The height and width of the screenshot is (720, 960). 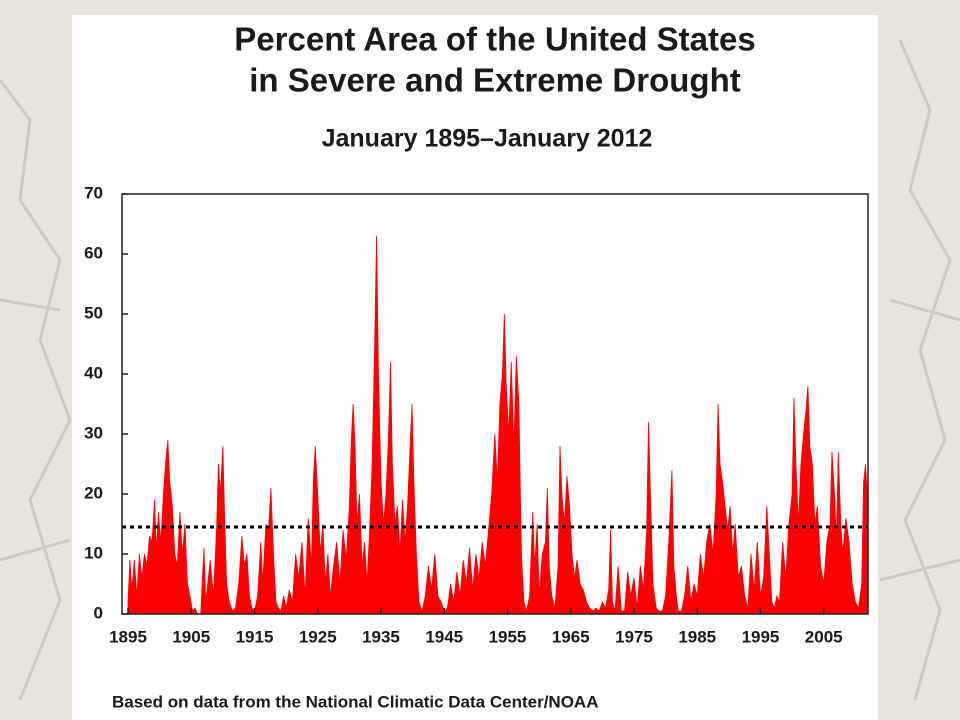 What do you see at coordinates (93, 432) in the screenshot?
I see `y-tick-label: 30` at bounding box center [93, 432].